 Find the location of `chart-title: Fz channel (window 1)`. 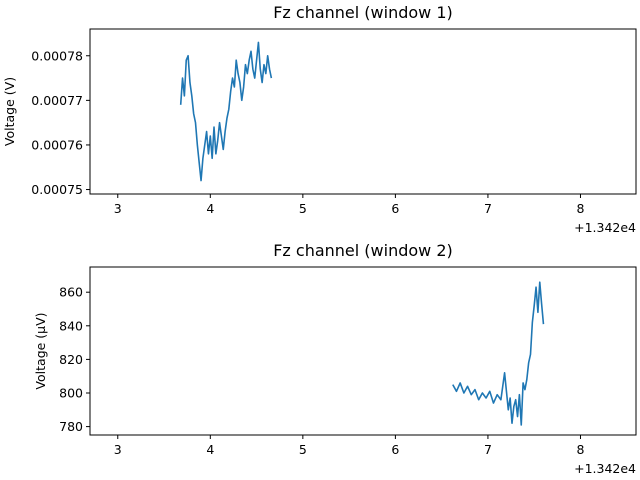

chart-title: Fz channel (window 1) is located at coordinates (363, 12).